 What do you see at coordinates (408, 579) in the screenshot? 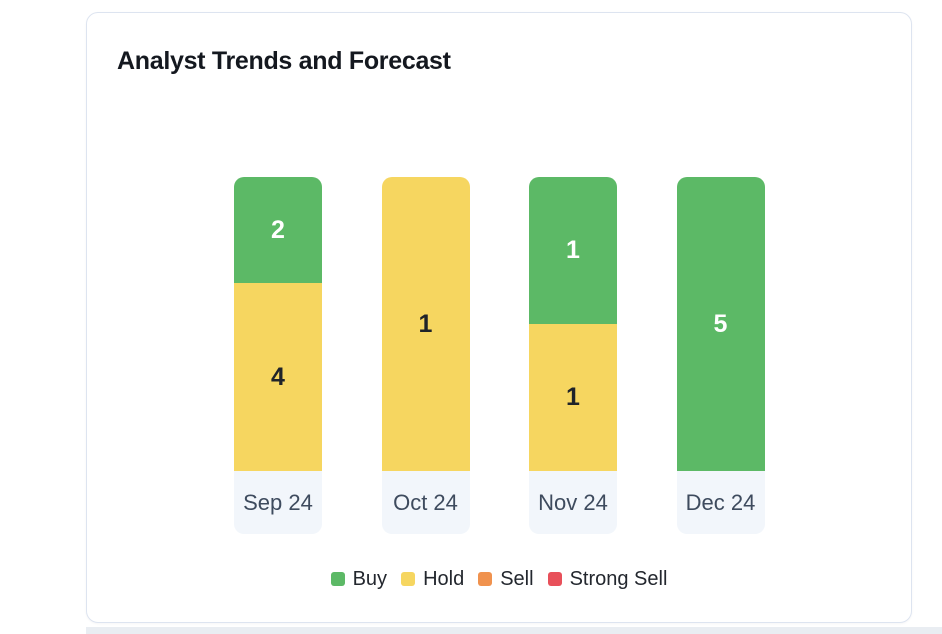
I see `legend-swatch-hold` at bounding box center [408, 579].